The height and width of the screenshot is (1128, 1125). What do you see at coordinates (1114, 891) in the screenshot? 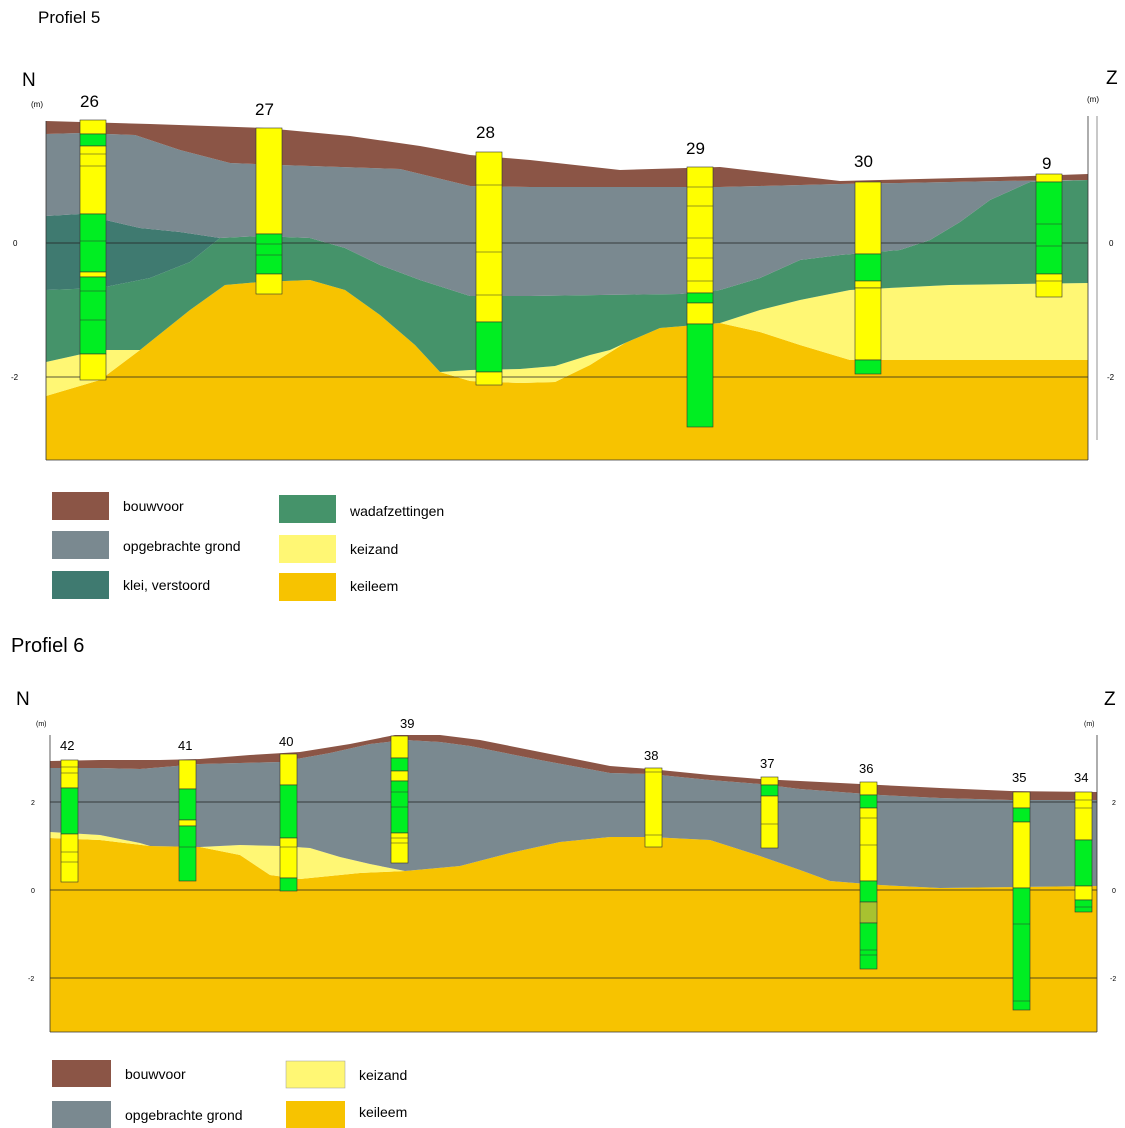
I see `p6-tick-0-right: 0` at bounding box center [1114, 891].